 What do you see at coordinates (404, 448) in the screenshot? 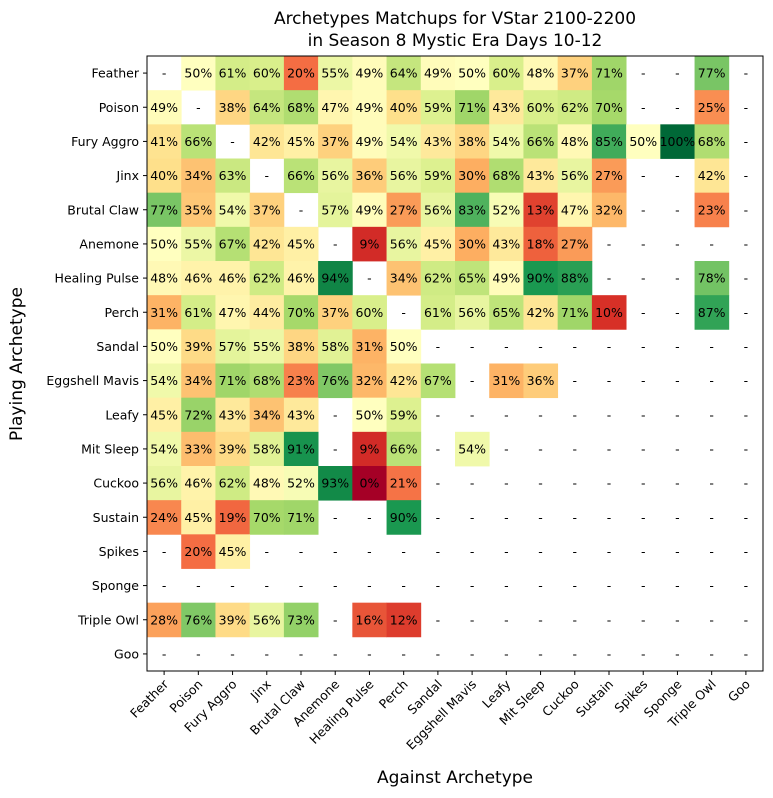
I see `cell-label: 66%` at bounding box center [404, 448].